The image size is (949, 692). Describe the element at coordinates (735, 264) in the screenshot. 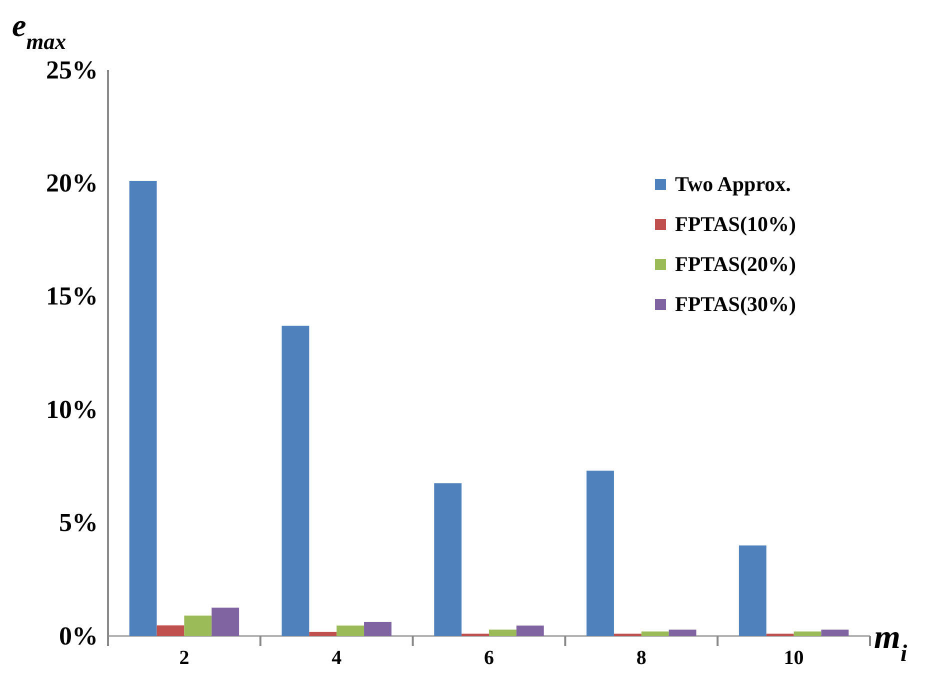

I see `legend-label: FPTAS(20%)` at that location.